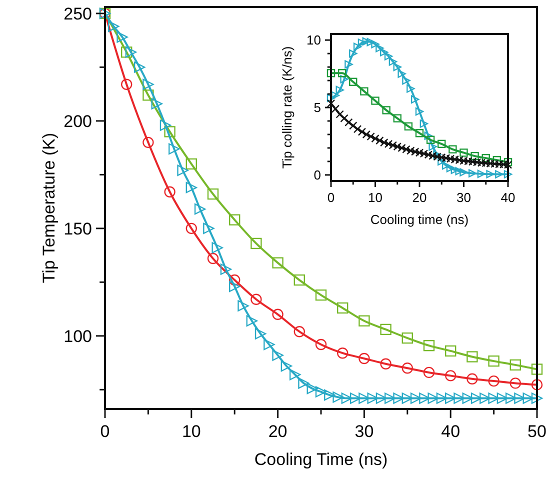  I want to click on y-axis-title: Tip colling rate (K/ns), so click(287, 107).